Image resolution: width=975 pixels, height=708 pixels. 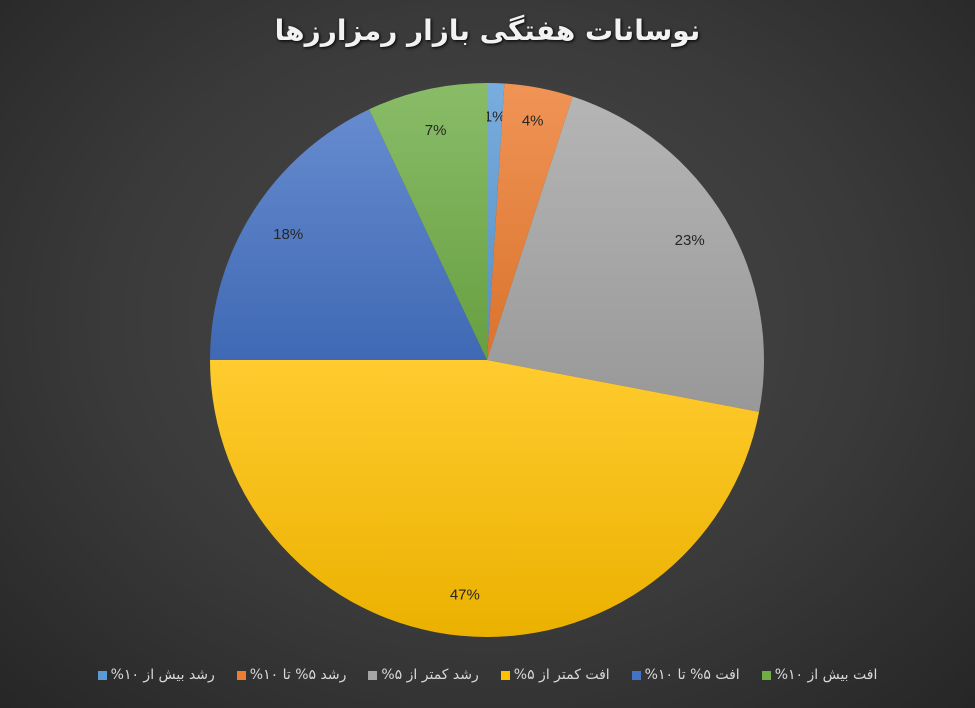 I want to click on legend-item: افت ۵% تا ۱۰%, so click(x=685, y=675).